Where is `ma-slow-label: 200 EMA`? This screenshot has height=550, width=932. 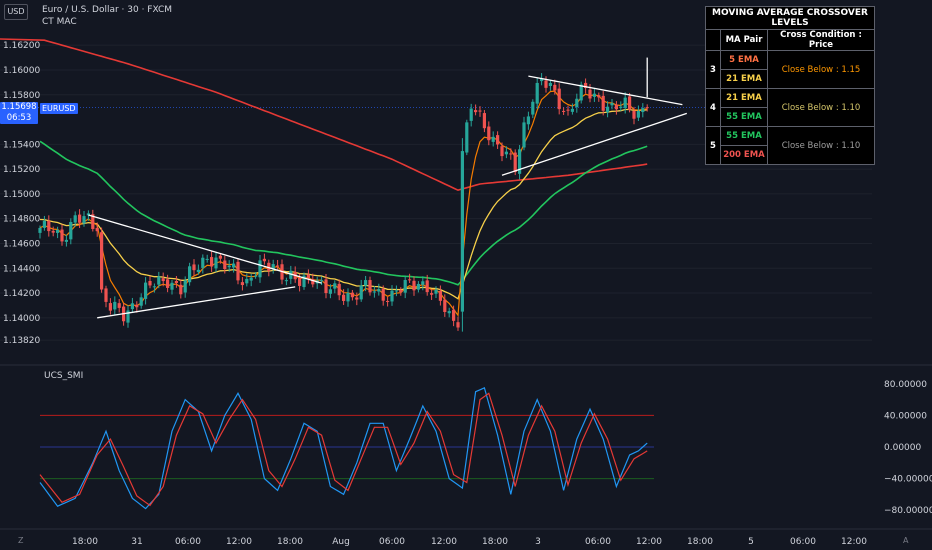 ma-slow-label: 200 EMA is located at coordinates (744, 155).